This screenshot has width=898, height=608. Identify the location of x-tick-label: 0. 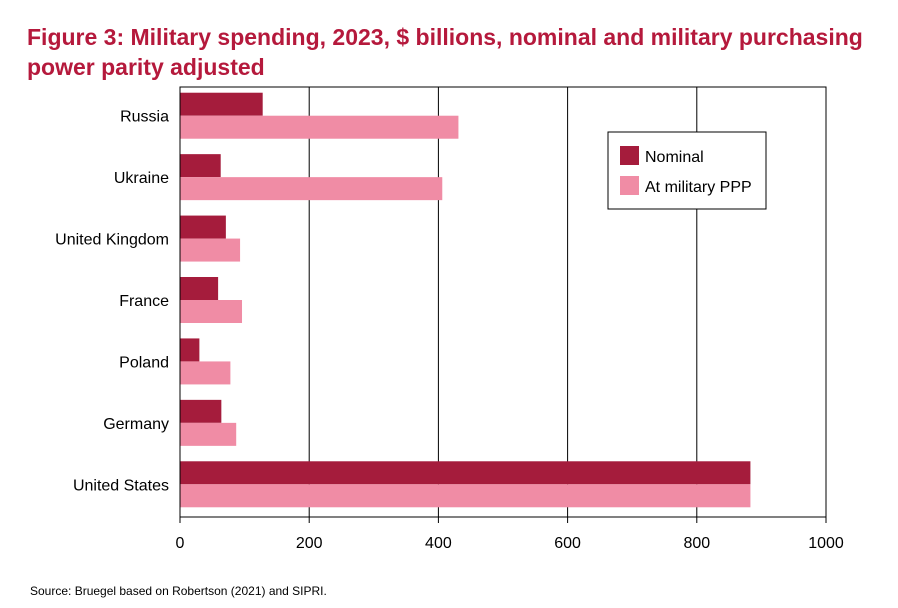
(180, 543).